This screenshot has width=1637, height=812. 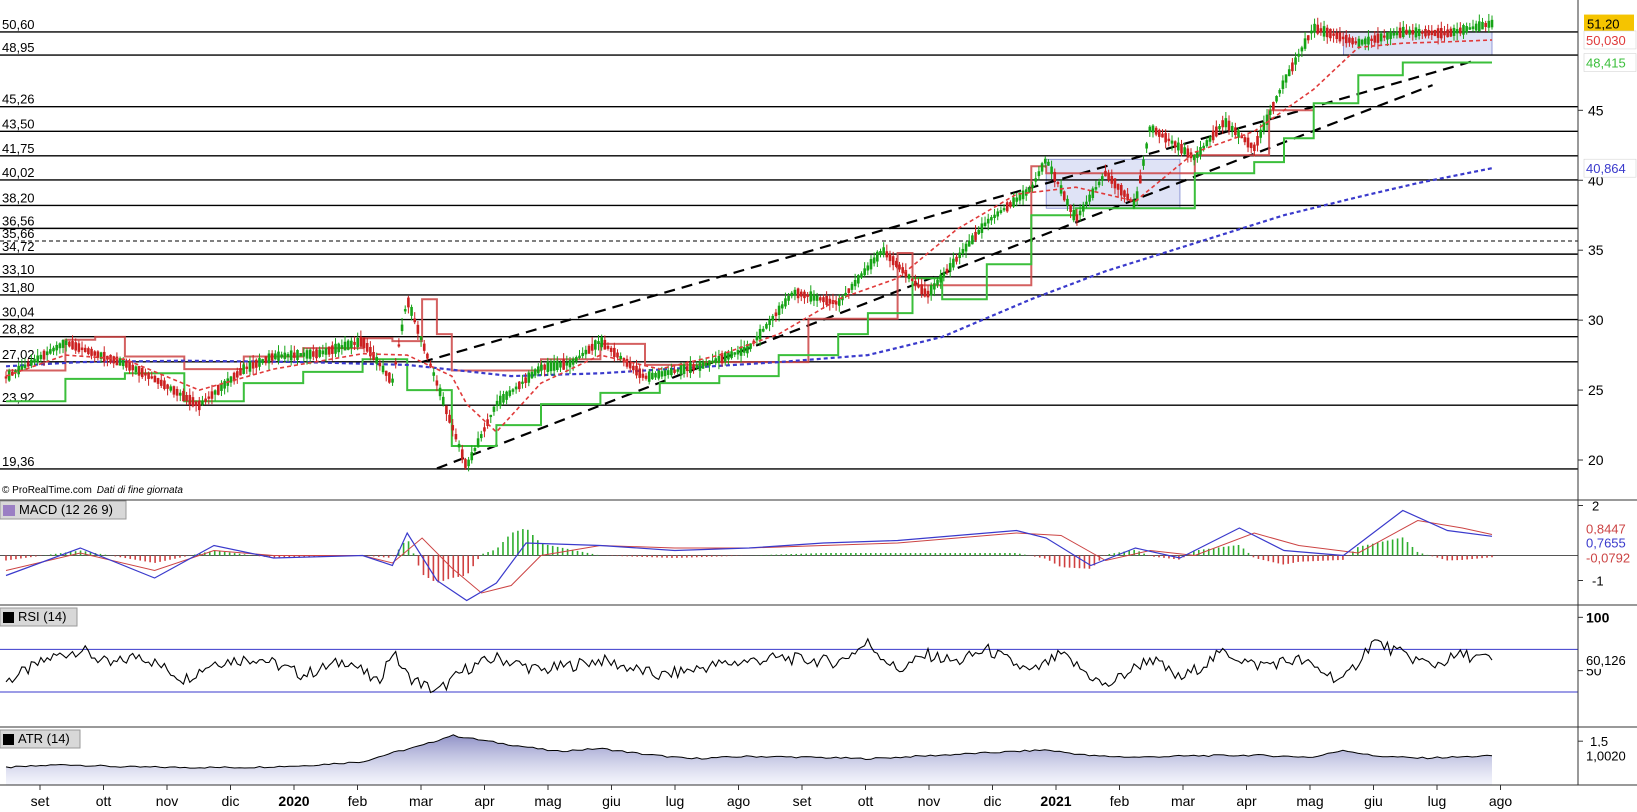 I want to click on x-tick-label-14: nov, so click(x=929, y=801).